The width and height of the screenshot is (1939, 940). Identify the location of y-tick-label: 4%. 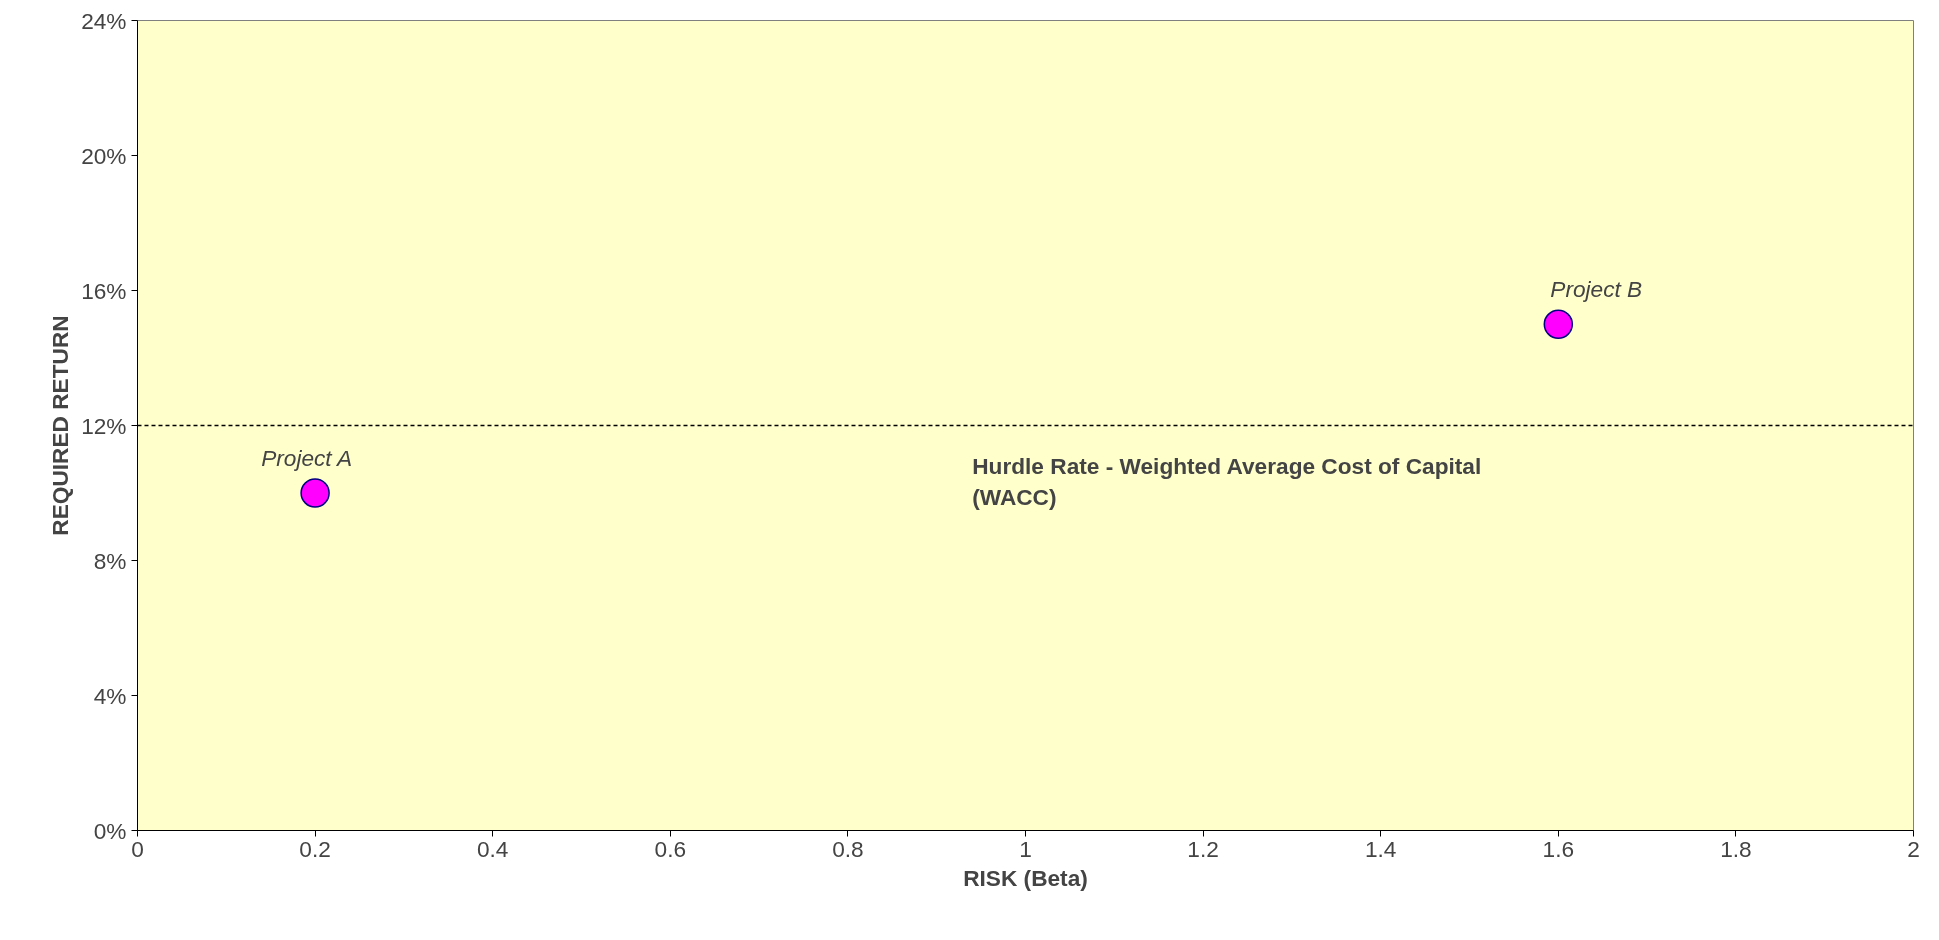
(110, 695).